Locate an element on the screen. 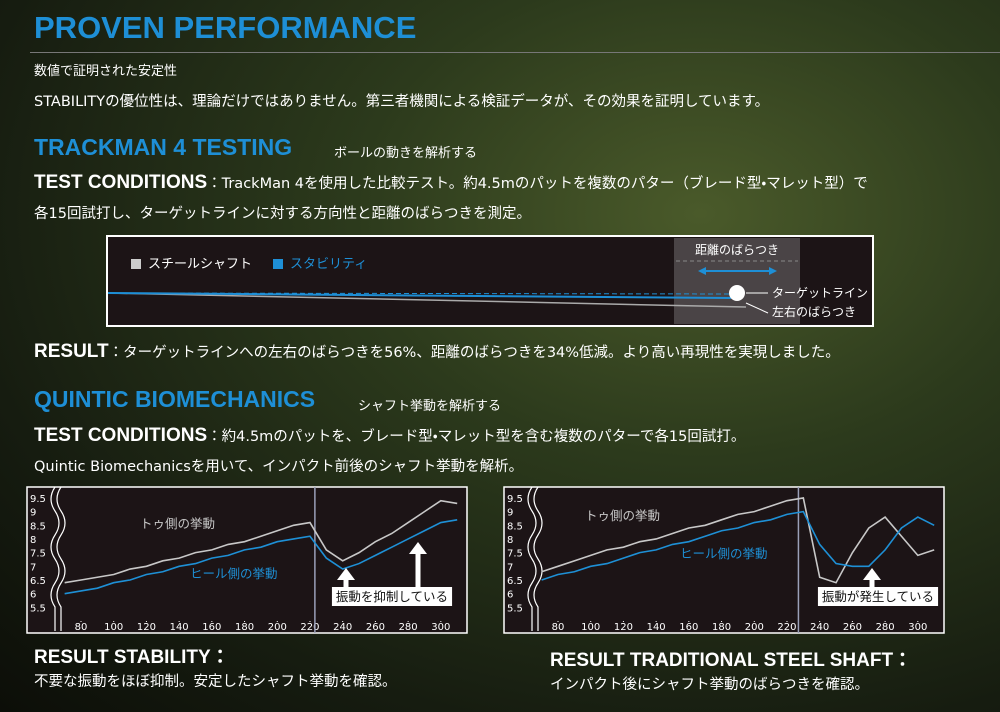  result-label: RESULT is located at coordinates (71, 351).